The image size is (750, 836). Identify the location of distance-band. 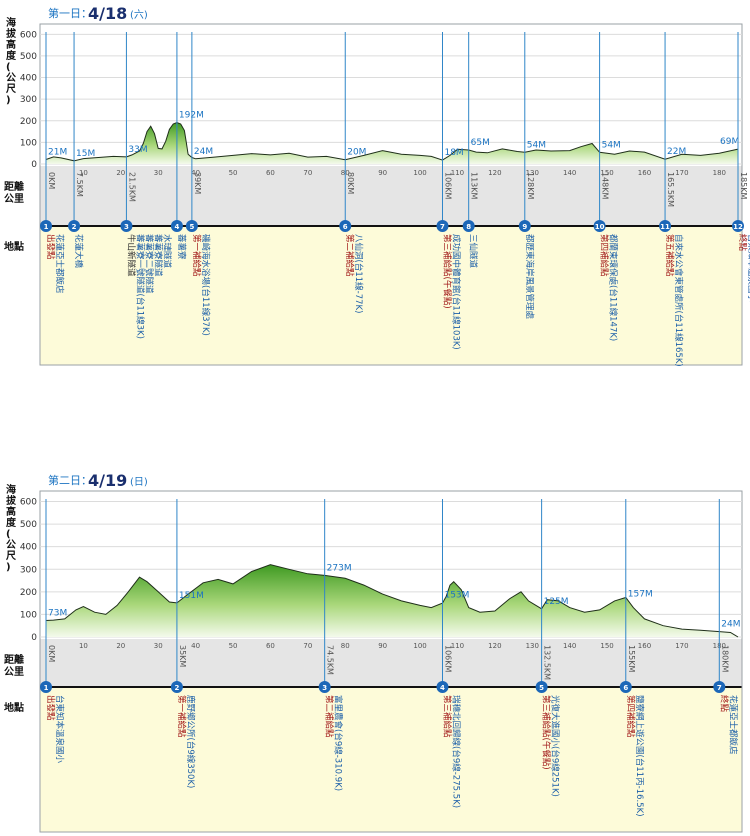
(391, 663).